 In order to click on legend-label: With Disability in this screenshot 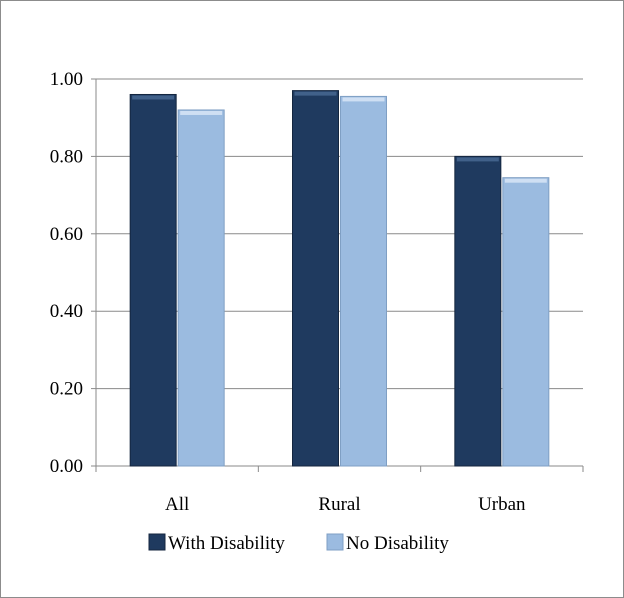, I will do `click(226, 543)`.